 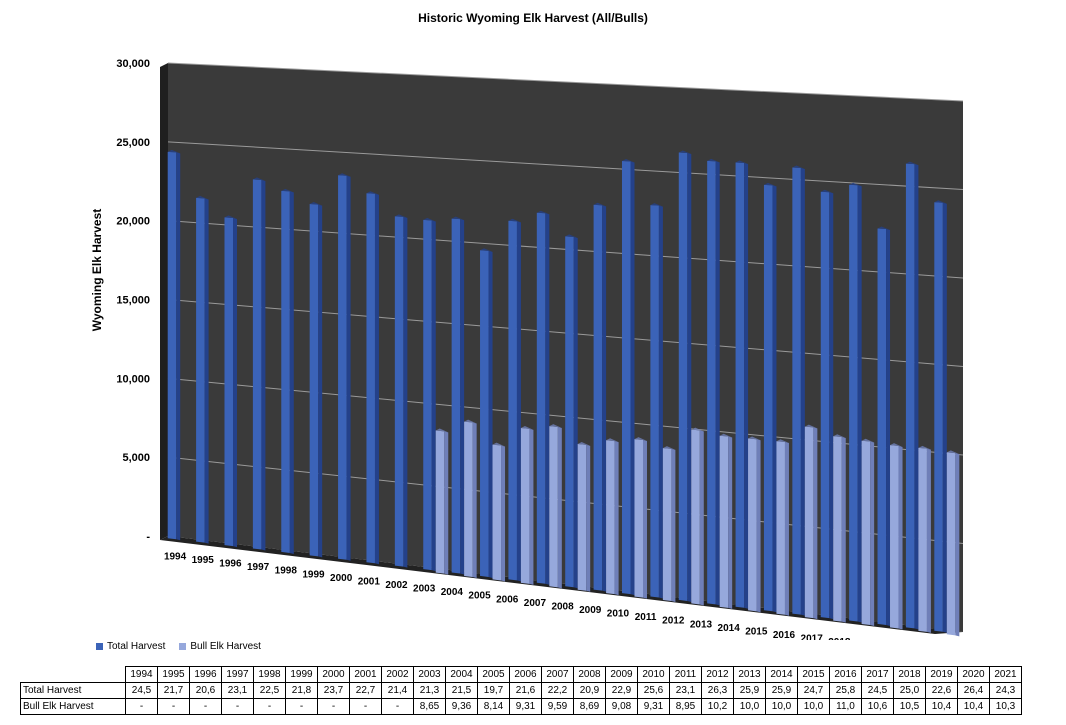 I want to click on table-year-cell: 2006, so click(x=525, y=674).